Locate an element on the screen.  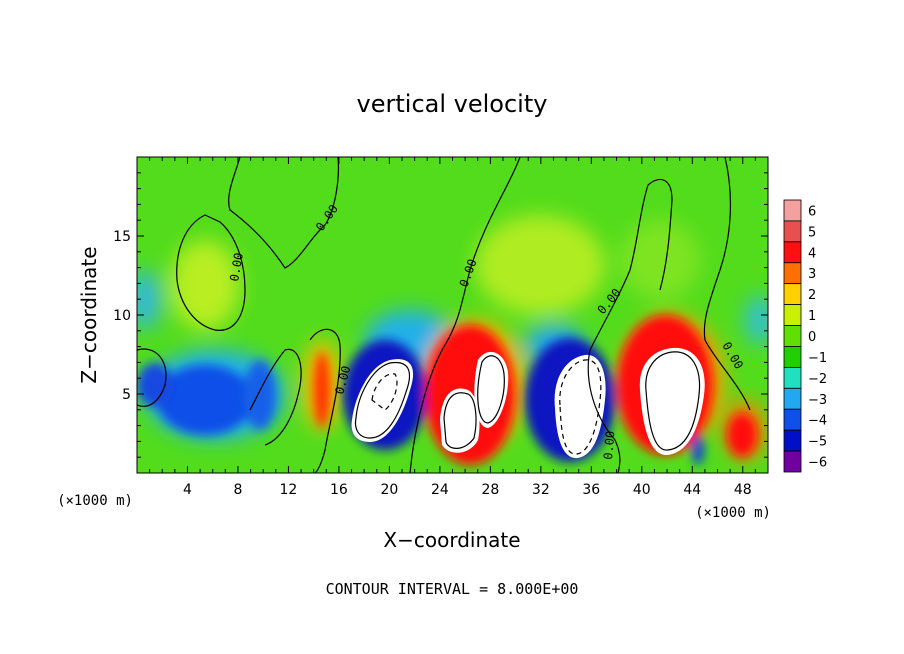
downdraft-core-left is located at coordinates (205, 400).